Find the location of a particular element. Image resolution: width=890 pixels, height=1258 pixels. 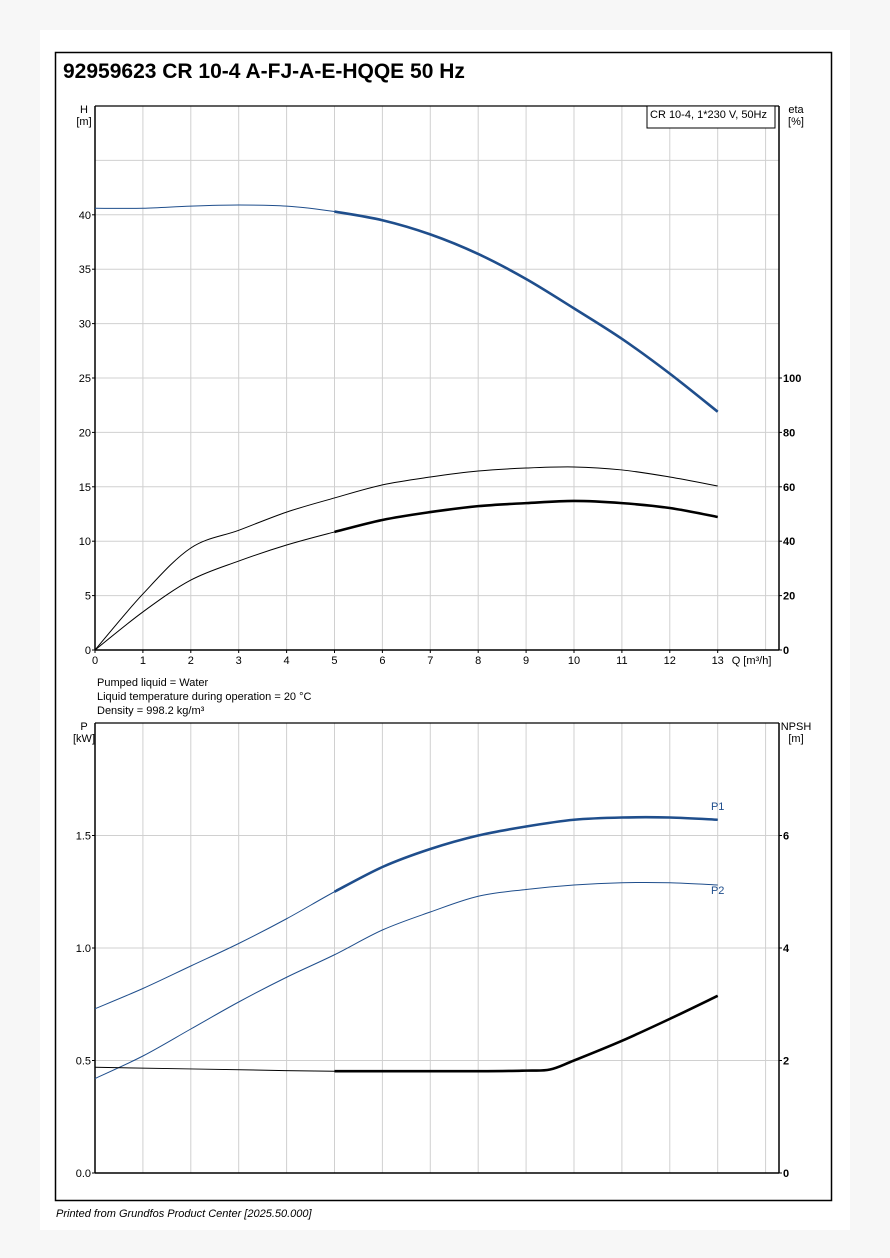

x-tick-label: 0 is located at coordinates (95, 661).